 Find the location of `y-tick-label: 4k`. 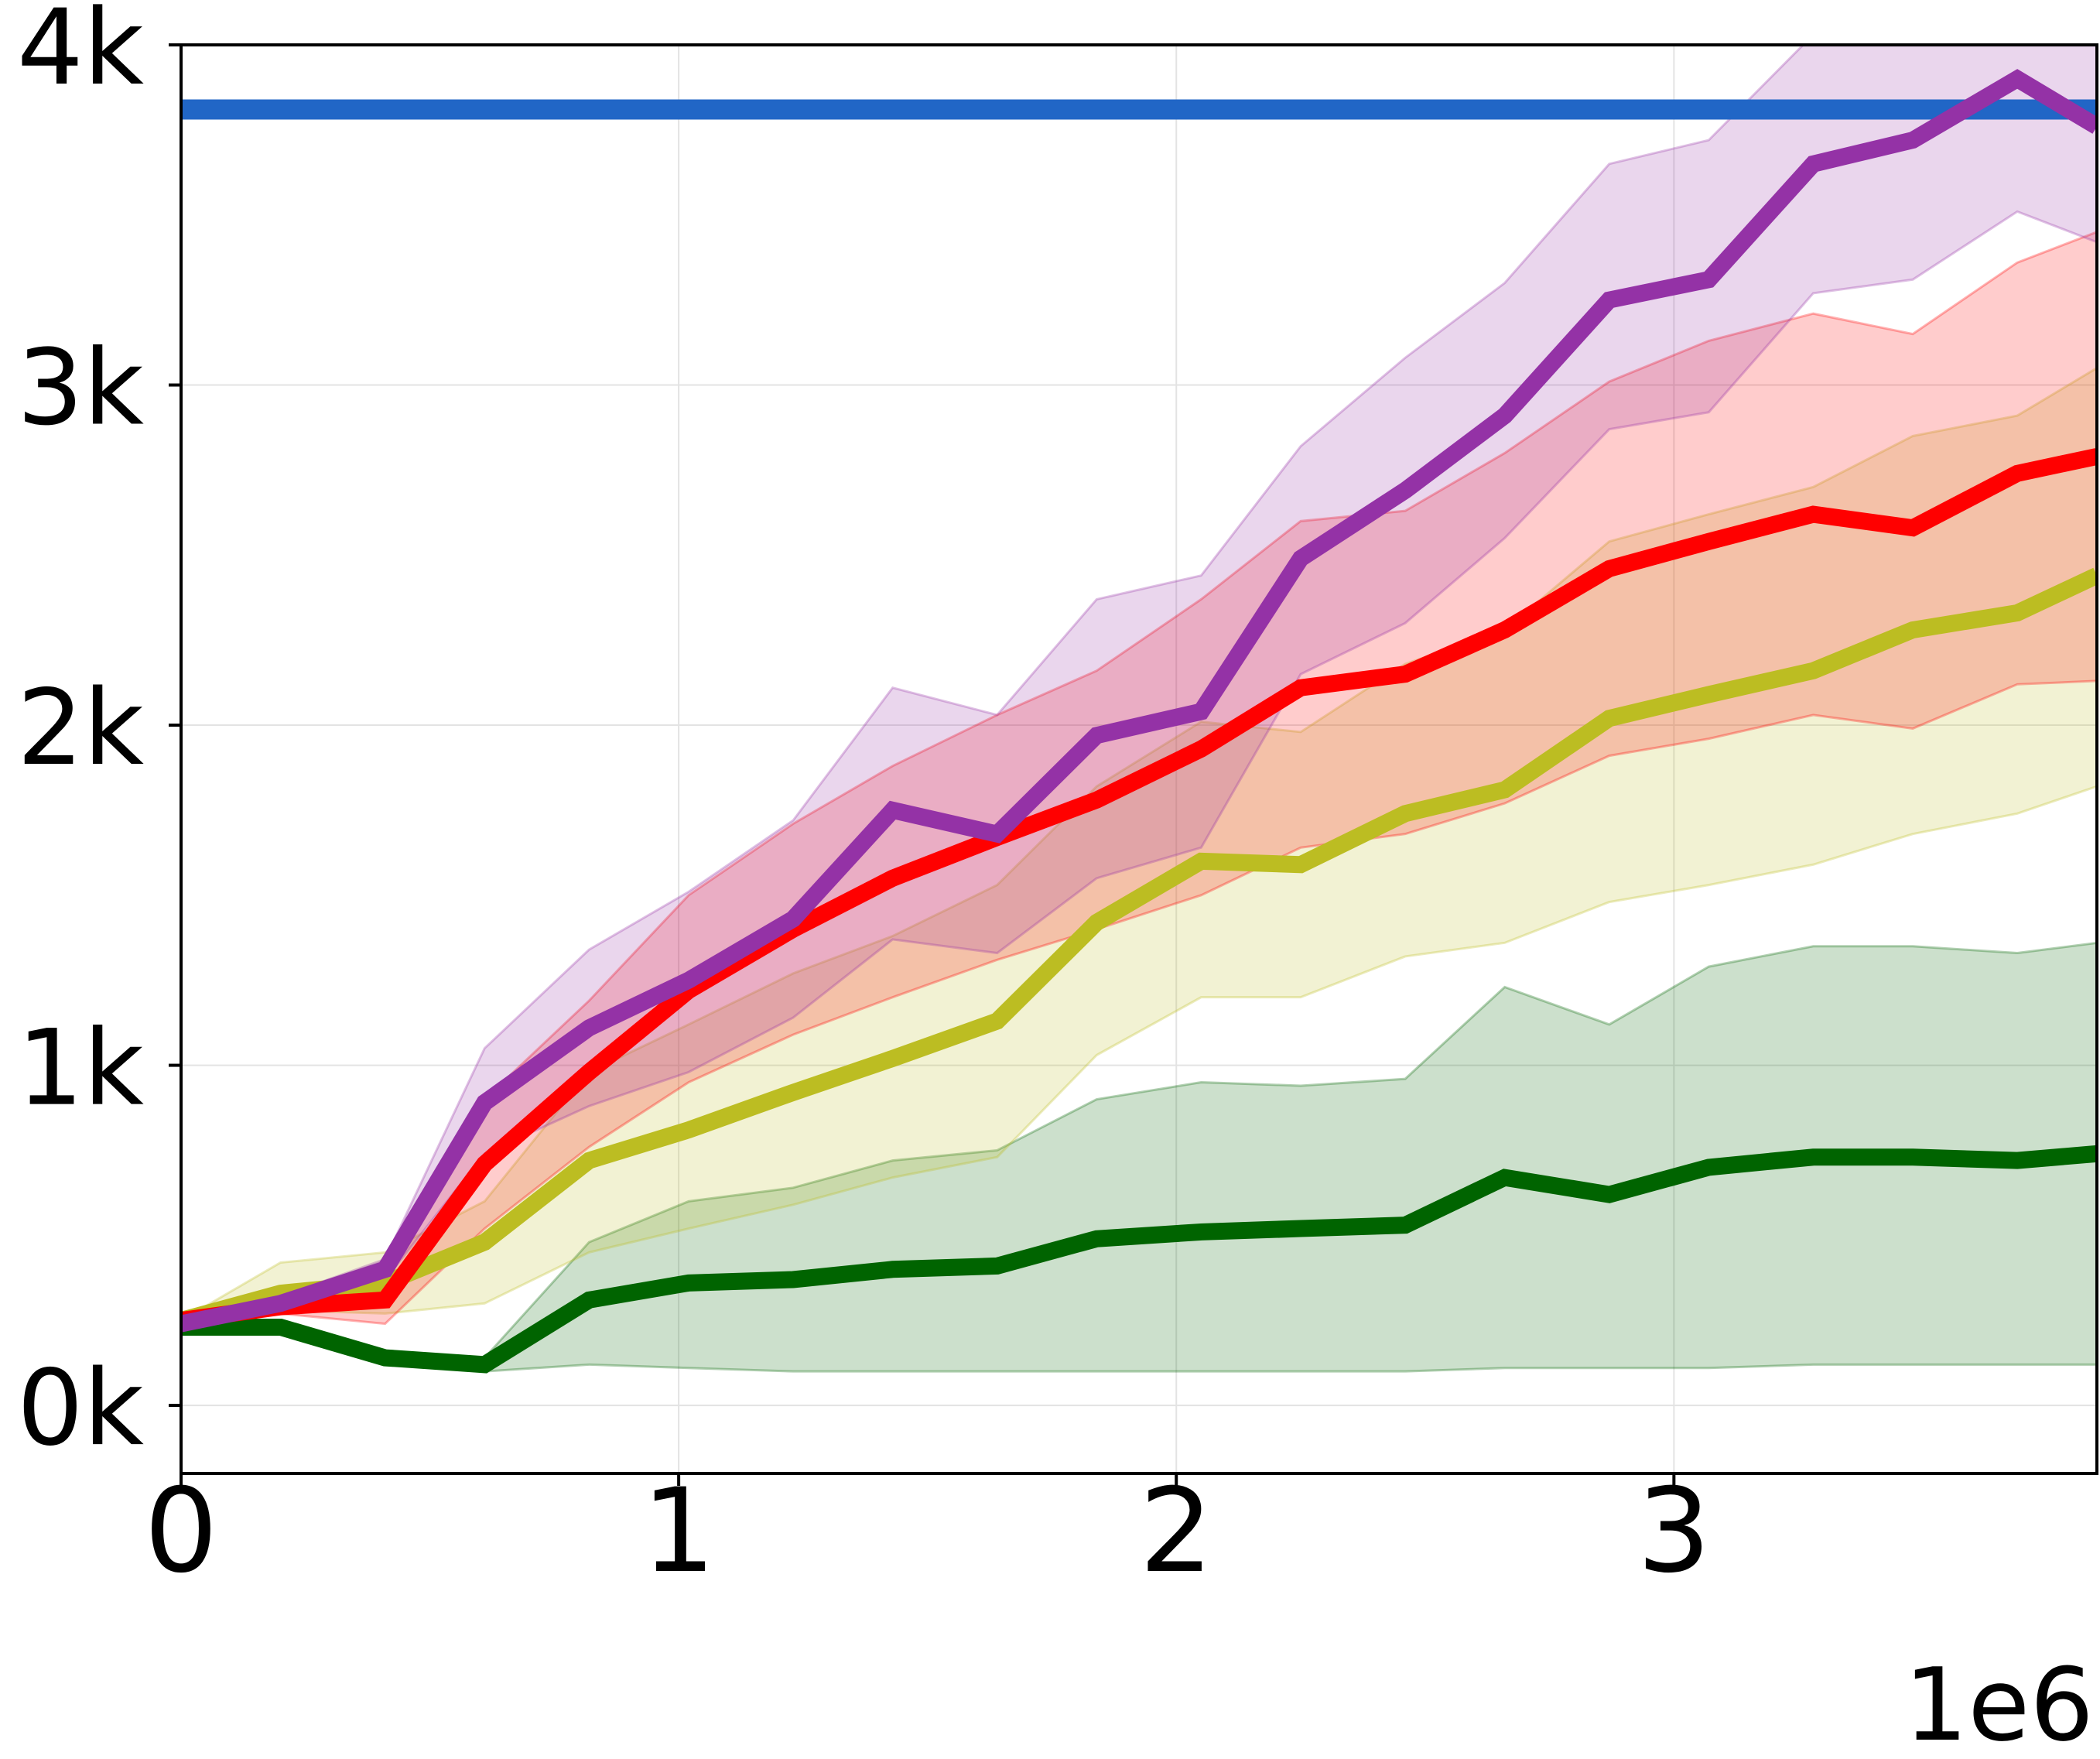

y-tick-label: 4k is located at coordinates (80, 54).